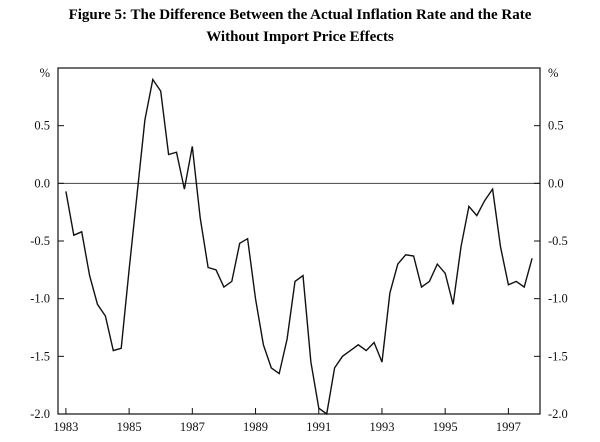 The width and height of the screenshot is (600, 442). I want to click on y-tick-label-right: -0.5, so click(558, 241).